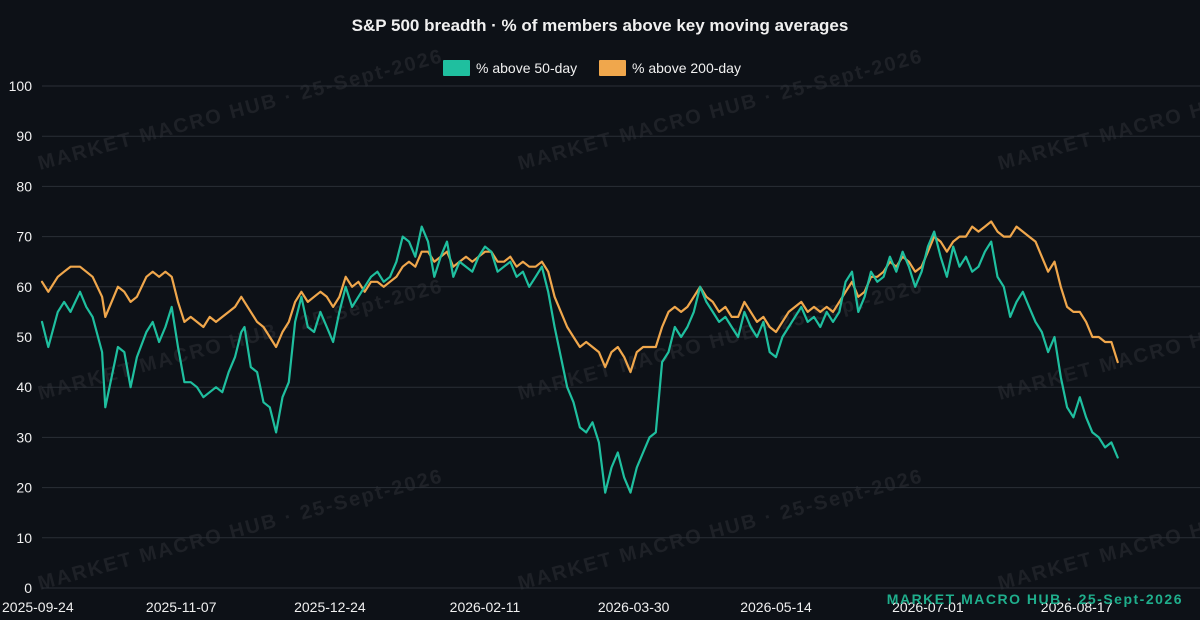  I want to click on x-tick-label: 2025-12-24, so click(330, 607).